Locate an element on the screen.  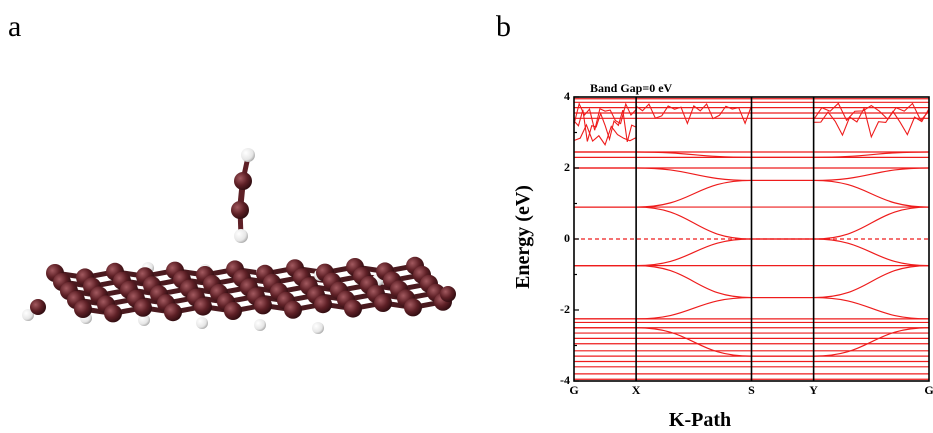
y-tick-label: -4 is located at coordinates (565, 380).